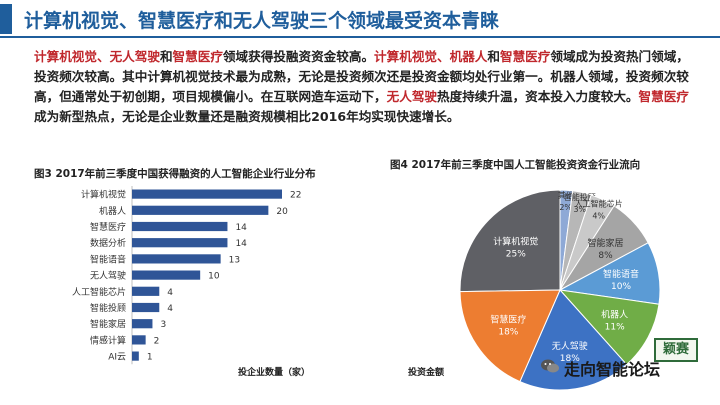 This screenshot has width=720, height=405. I want to click on pie-slice-percent: 25%, so click(516, 255).